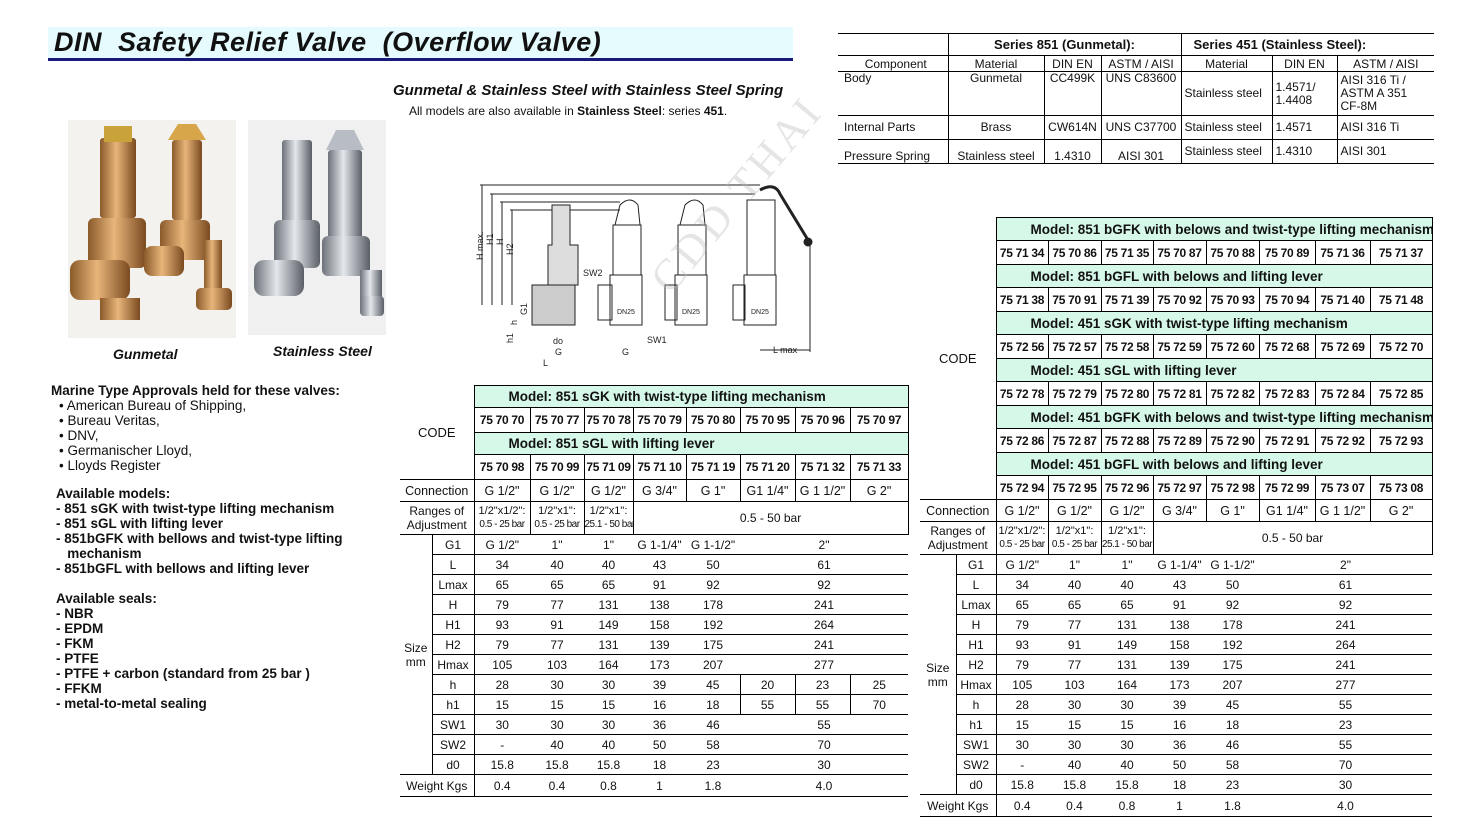  I want to click on size-value: 2", so click(1346, 564).